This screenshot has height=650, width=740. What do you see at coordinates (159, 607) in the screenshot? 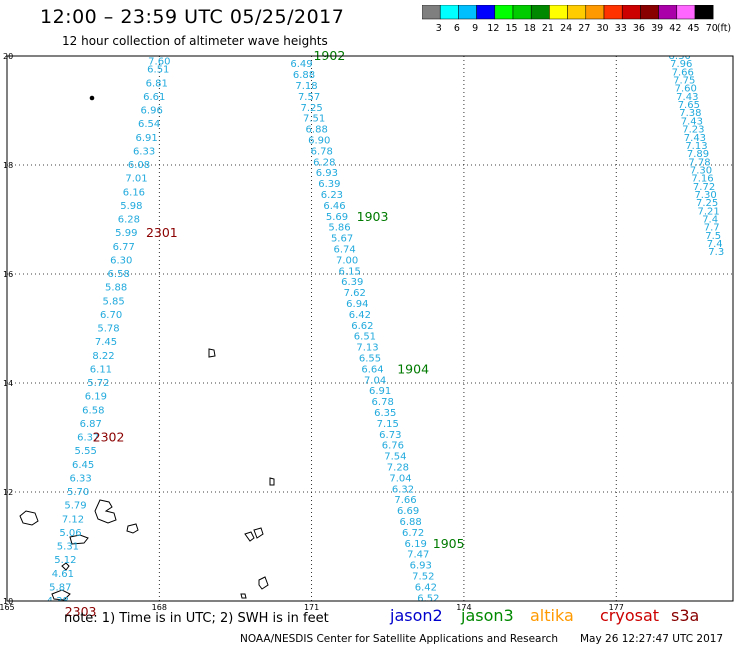
I see `lon-tick-label: 168` at bounding box center [159, 607].